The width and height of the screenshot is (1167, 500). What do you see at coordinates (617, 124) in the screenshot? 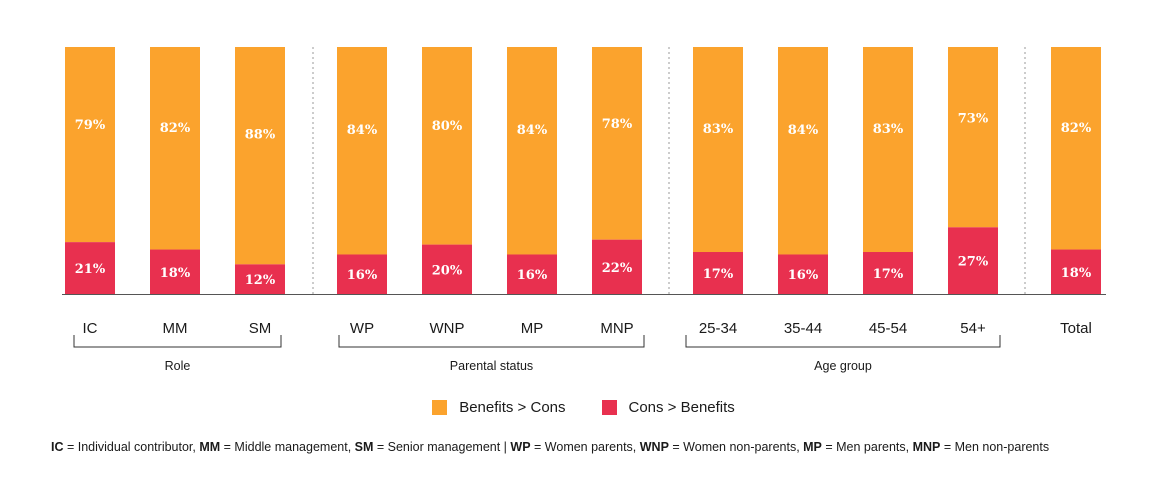
I see `data-label-benefits: 78%` at bounding box center [617, 124].